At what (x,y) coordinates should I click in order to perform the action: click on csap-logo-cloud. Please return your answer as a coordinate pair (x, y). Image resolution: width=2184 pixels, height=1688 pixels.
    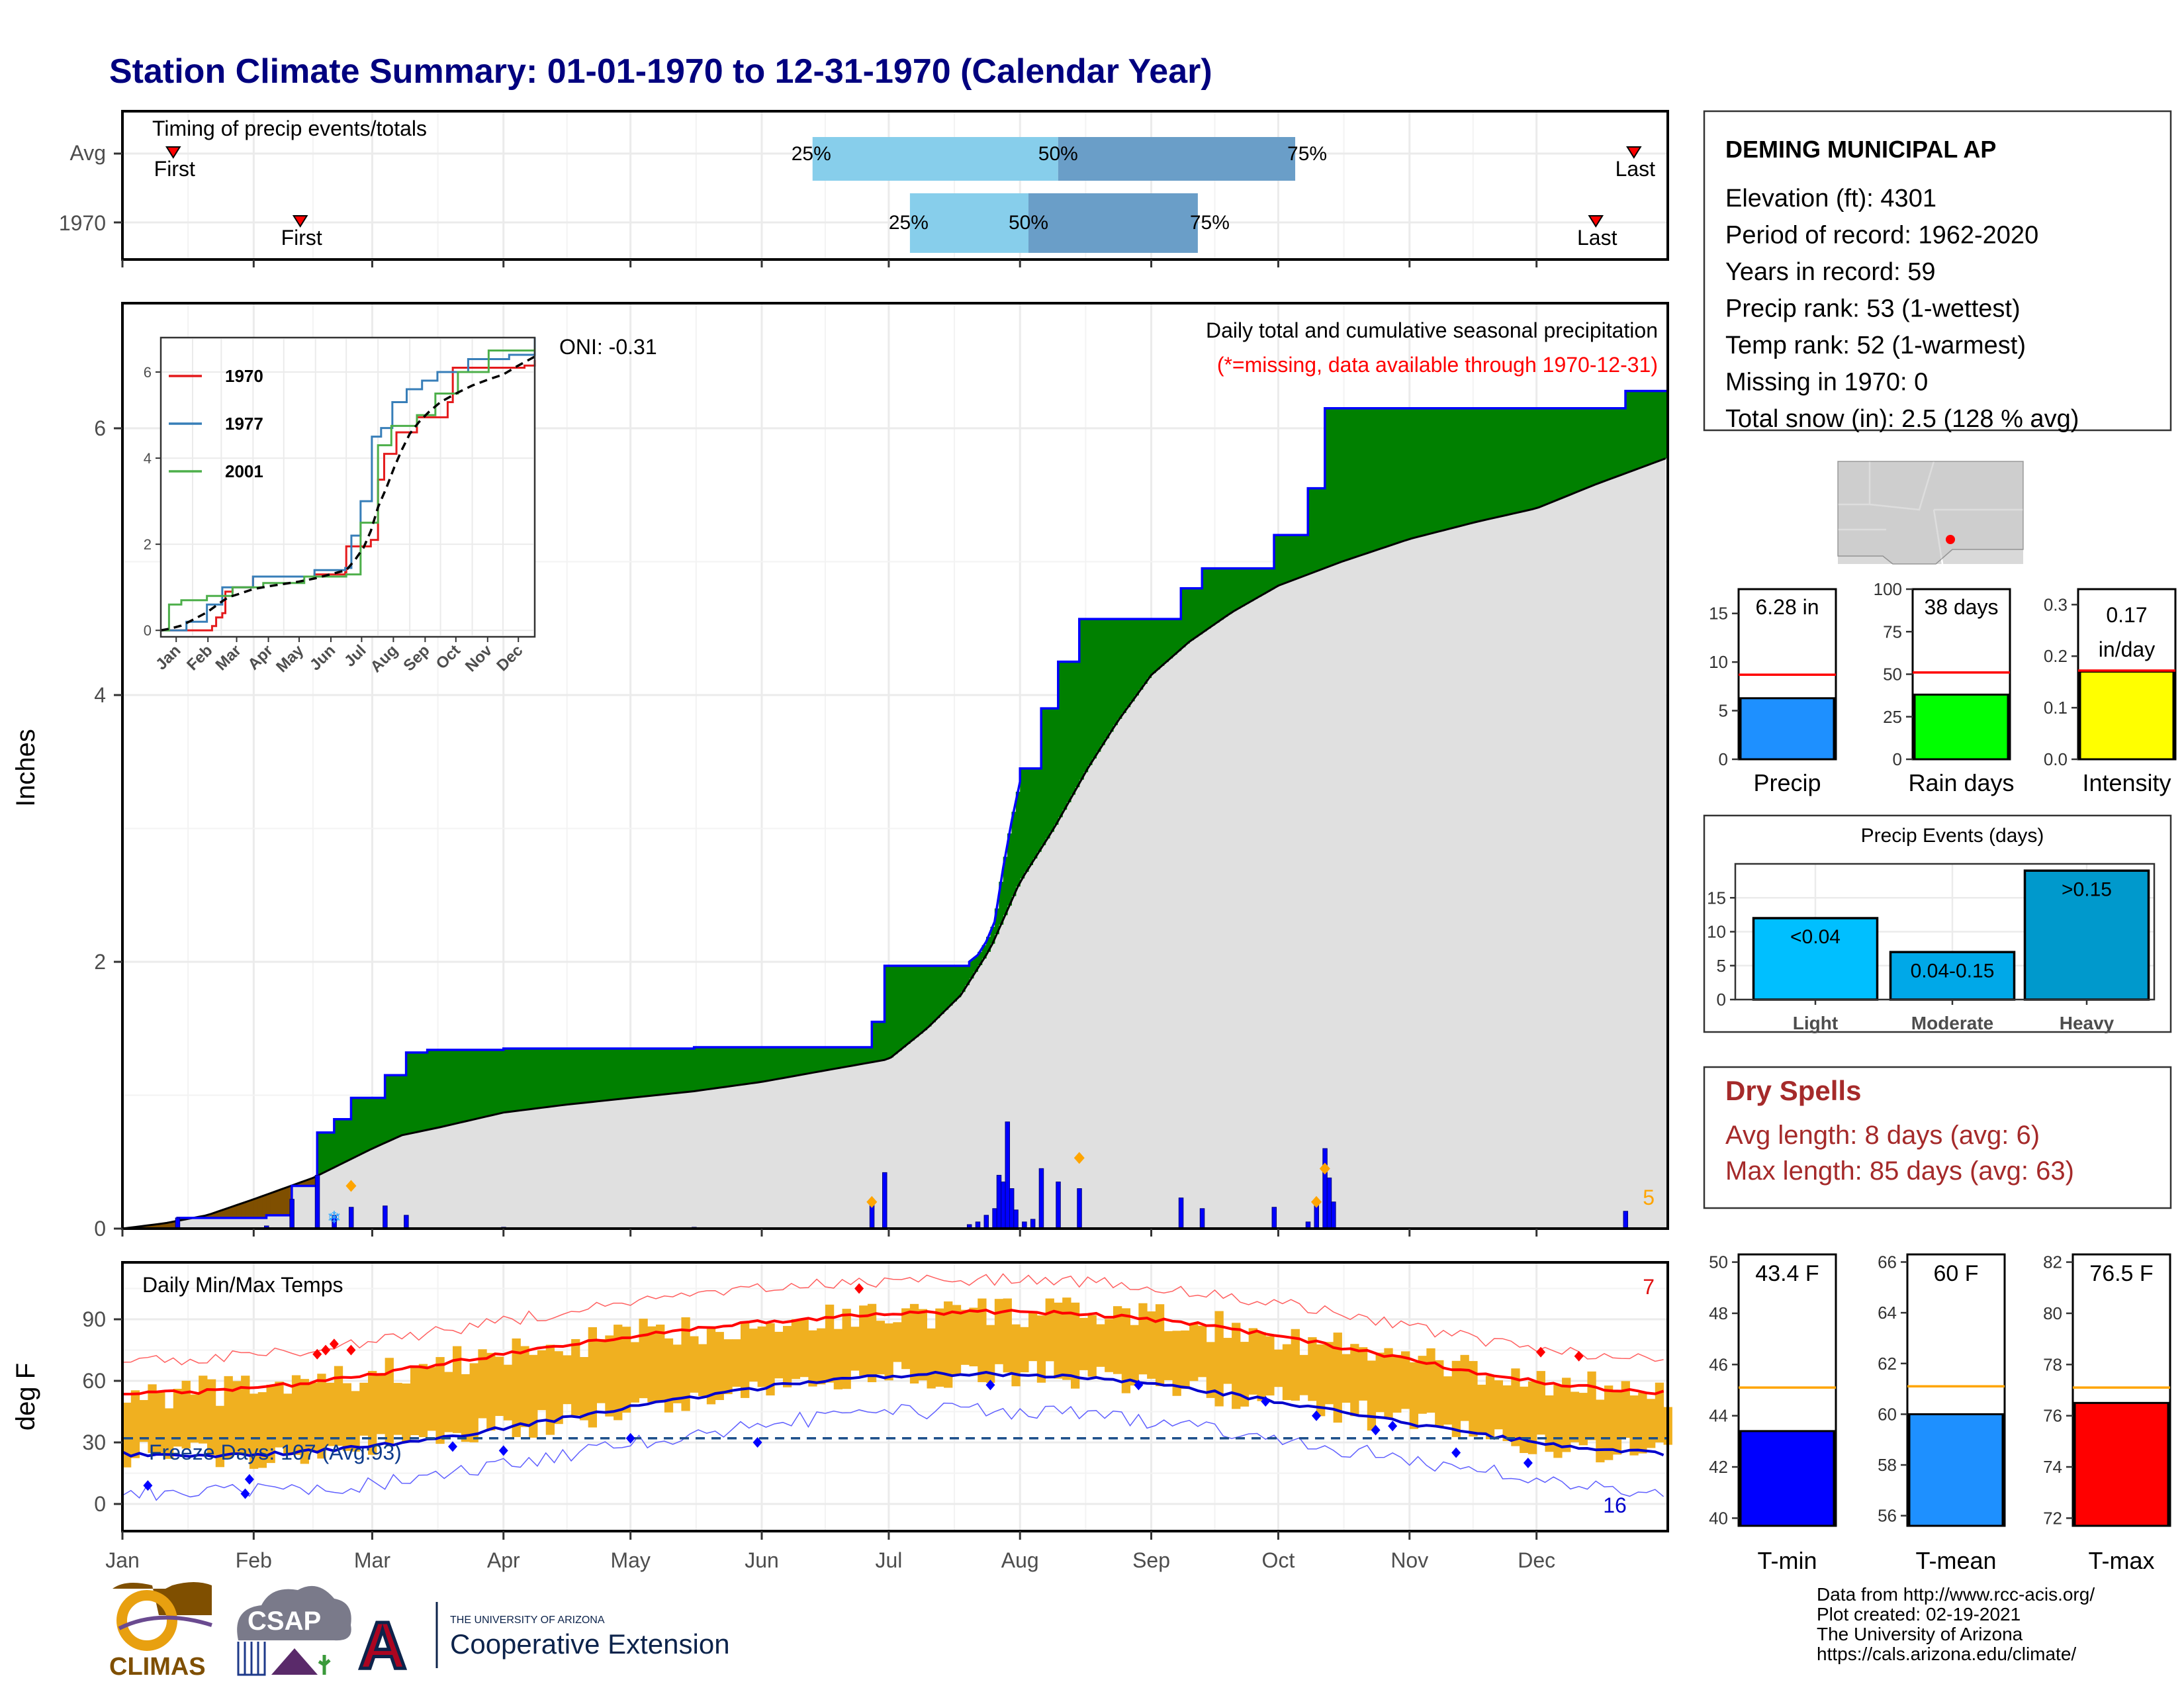
    Looking at the image, I should click on (294, 1613).